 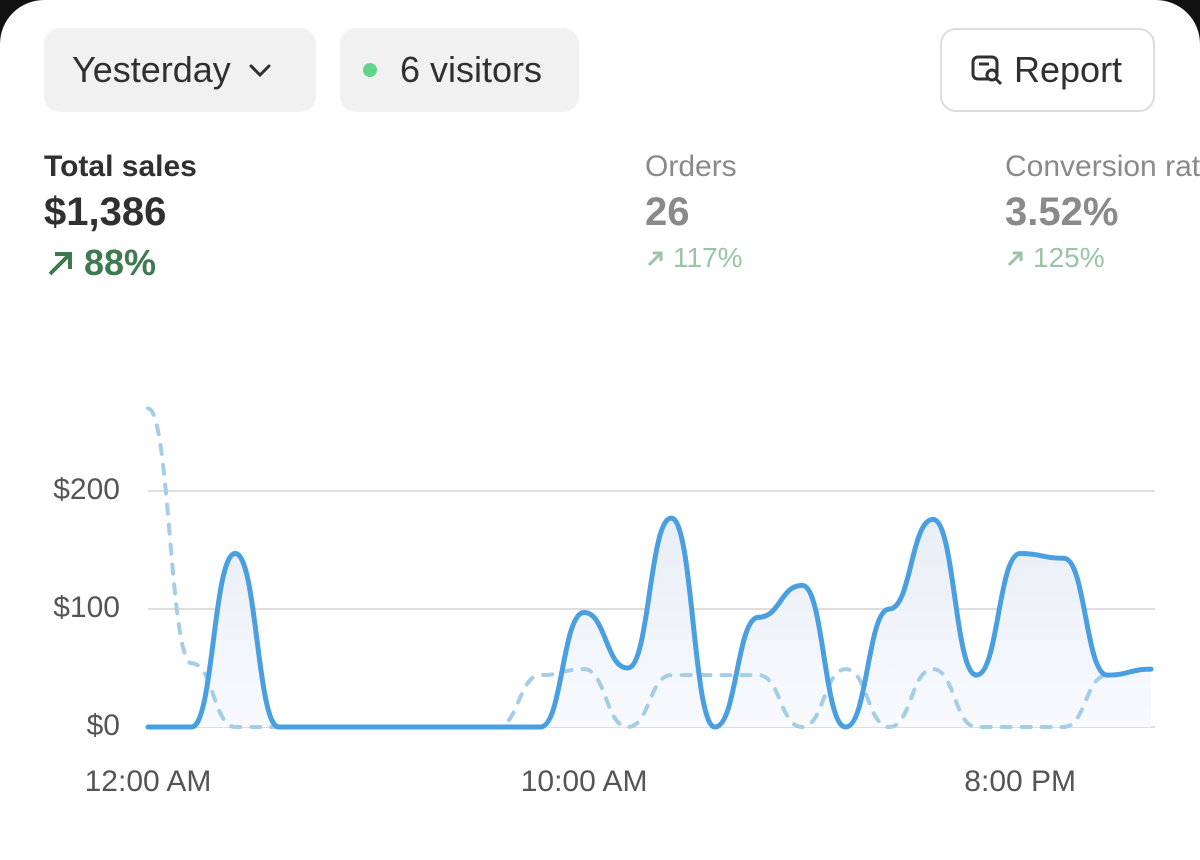 I want to click on report-label: Report, so click(x=1068, y=69).